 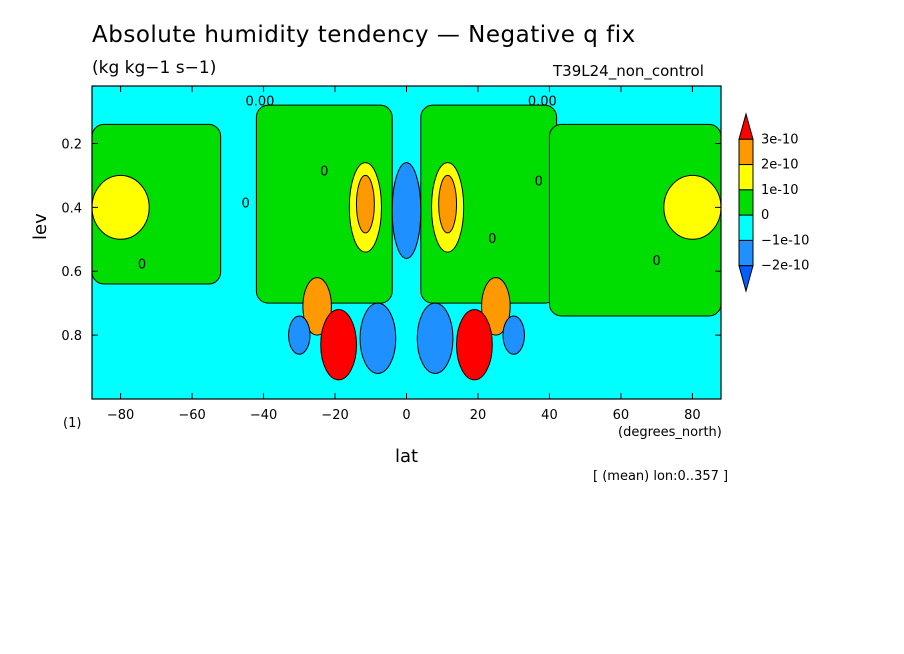 I want to click on x-tick-label-3: −20, so click(x=334, y=415).